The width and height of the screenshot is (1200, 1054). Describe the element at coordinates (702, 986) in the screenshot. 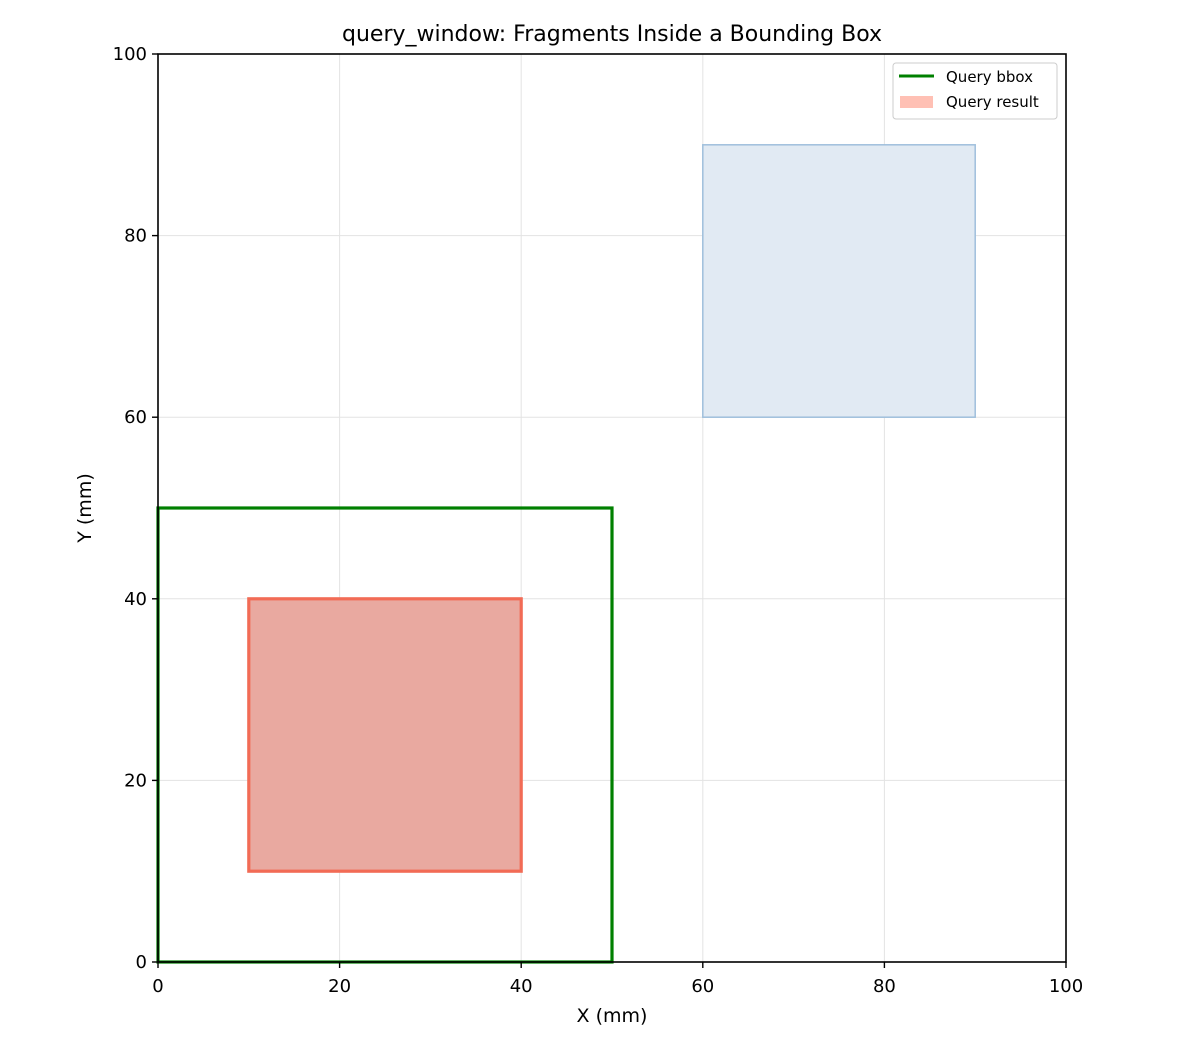

I see `x-tick-label-3: 60` at that location.